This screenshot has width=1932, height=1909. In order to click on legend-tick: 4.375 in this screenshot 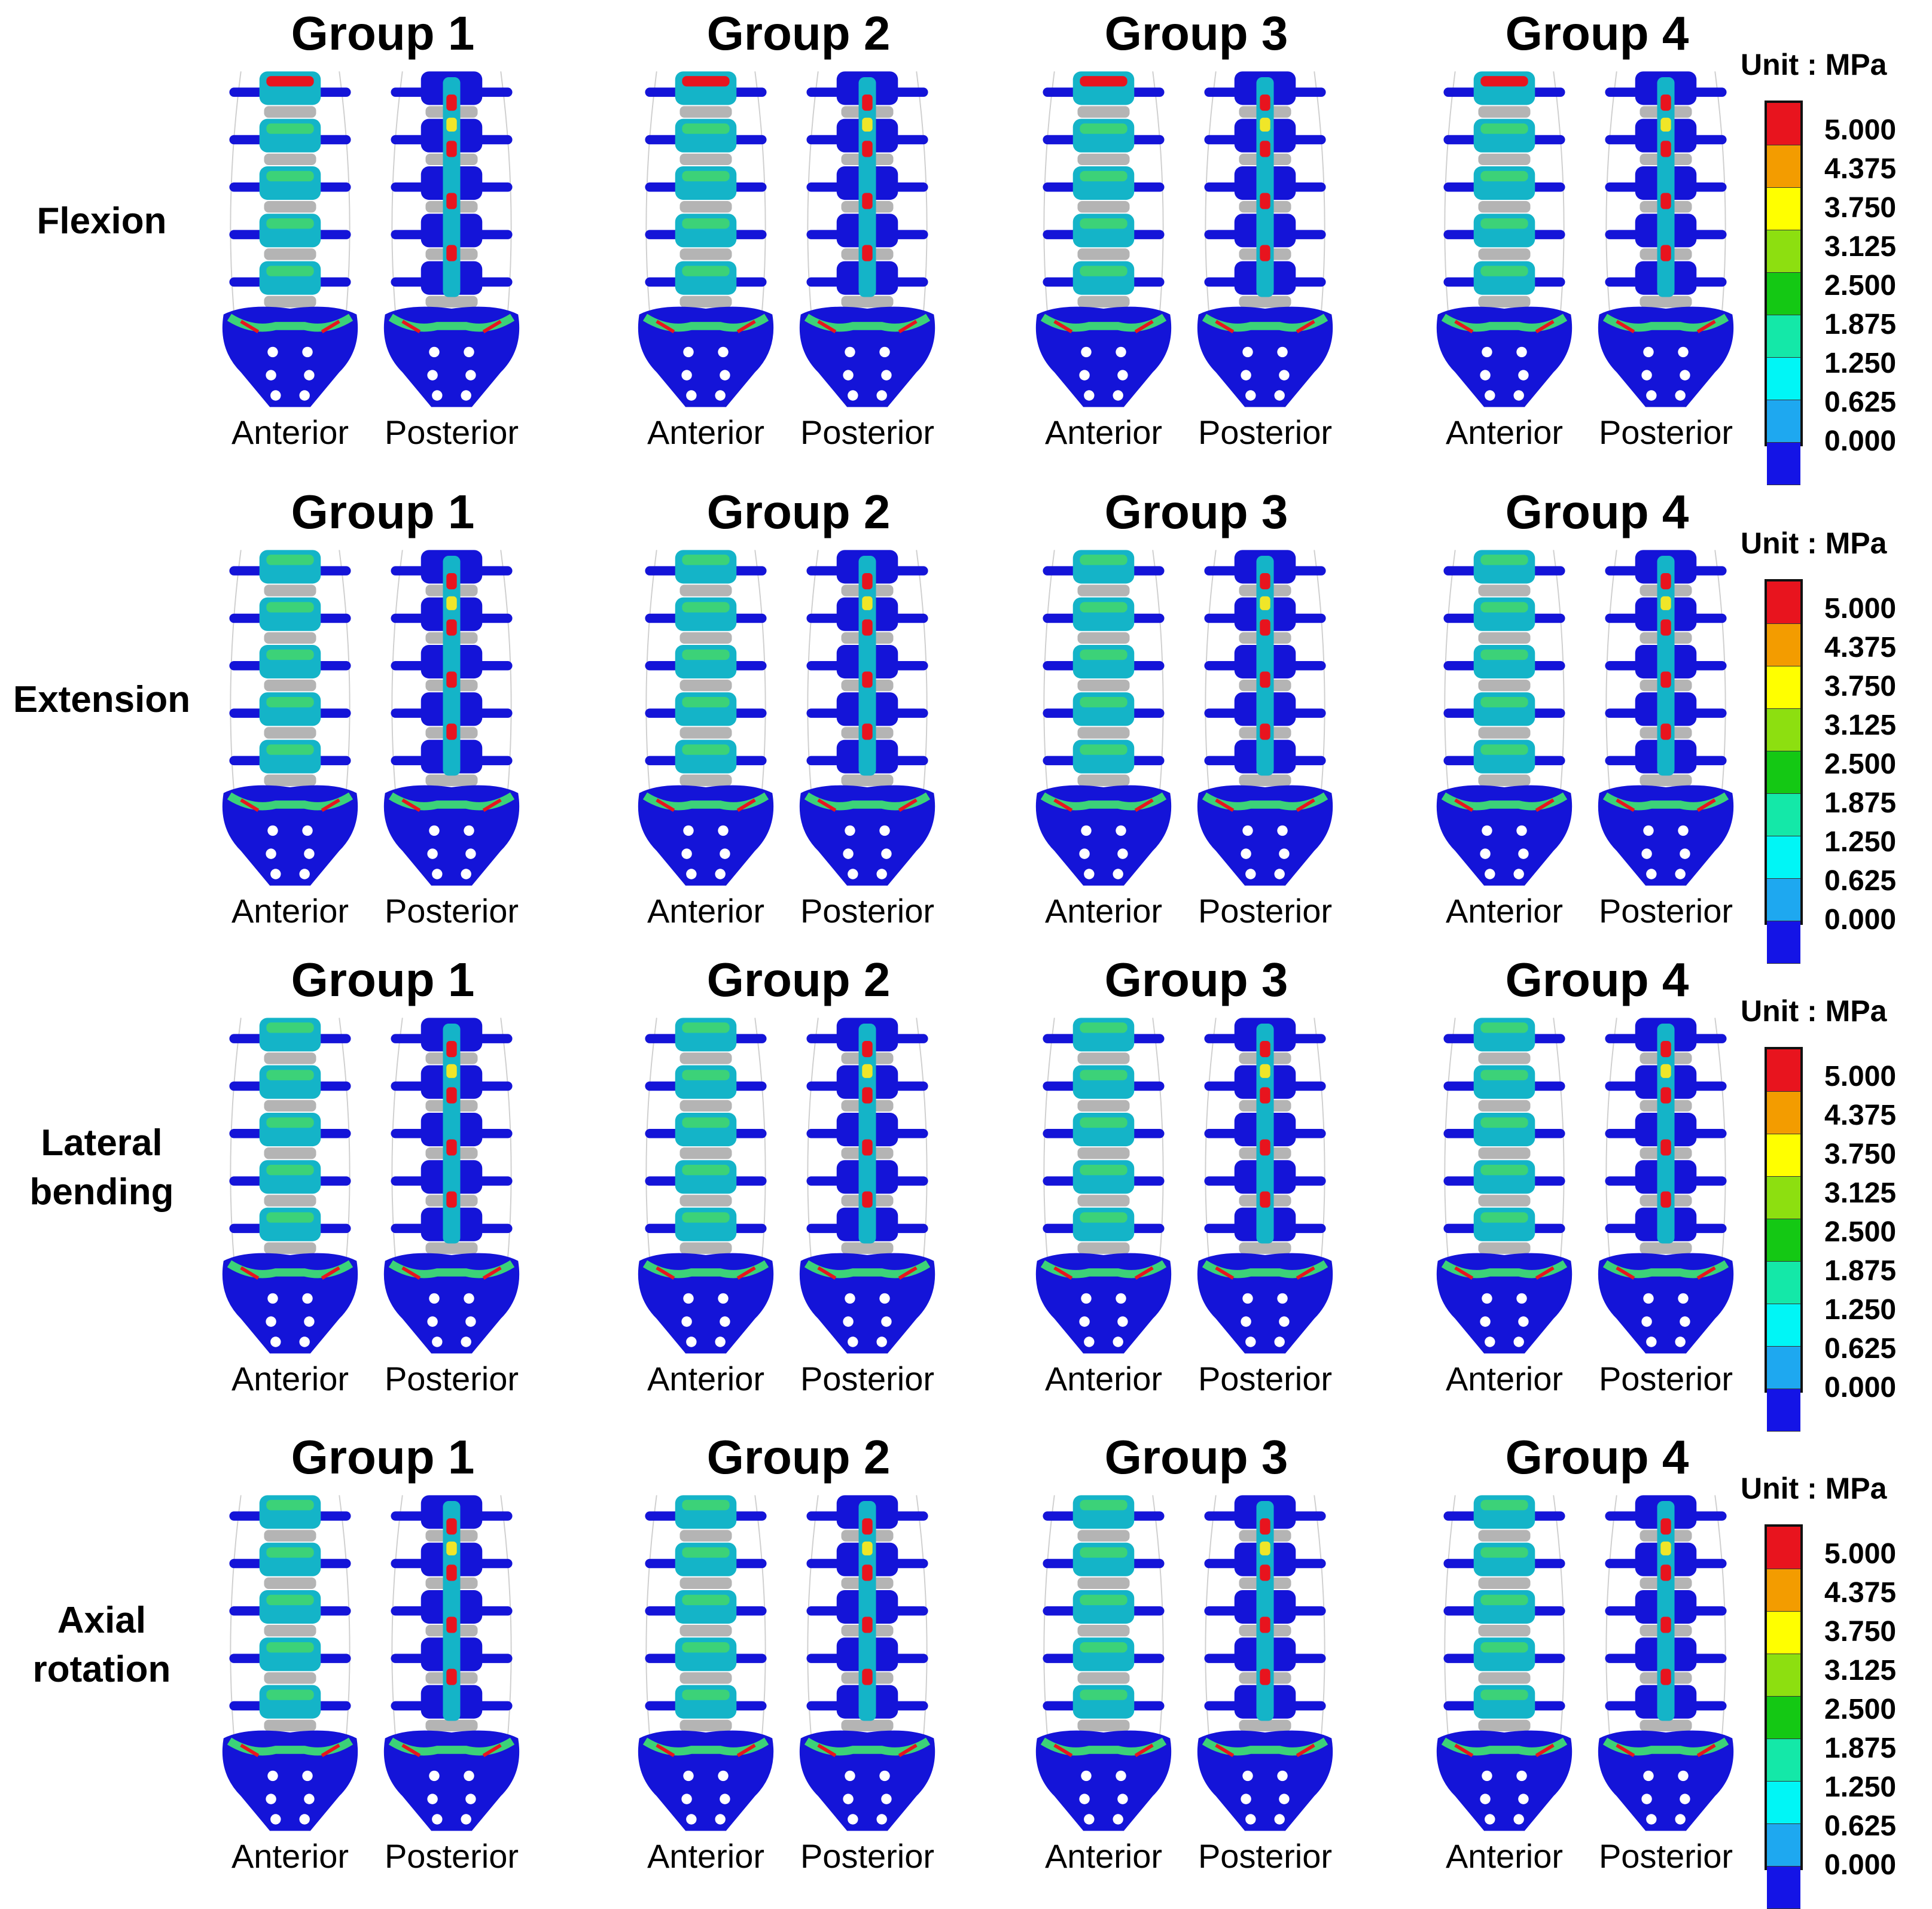, I will do `click(1861, 169)`.